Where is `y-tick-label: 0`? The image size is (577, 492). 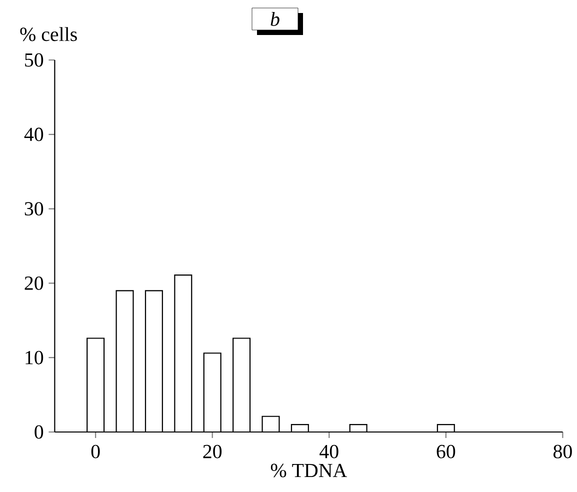
y-tick-label: 0 is located at coordinates (39, 432).